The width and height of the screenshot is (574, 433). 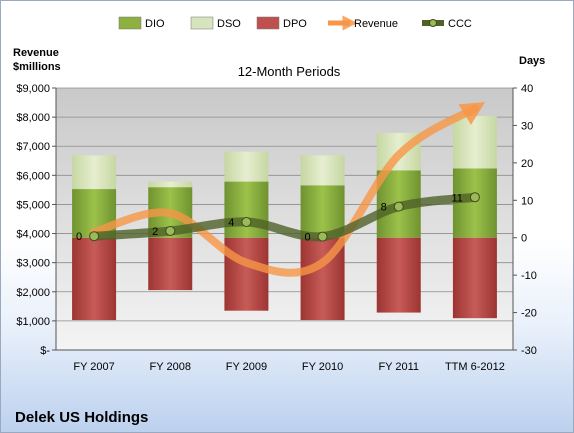 What do you see at coordinates (527, 126) in the screenshot?
I see `right-tick-label: 30` at bounding box center [527, 126].